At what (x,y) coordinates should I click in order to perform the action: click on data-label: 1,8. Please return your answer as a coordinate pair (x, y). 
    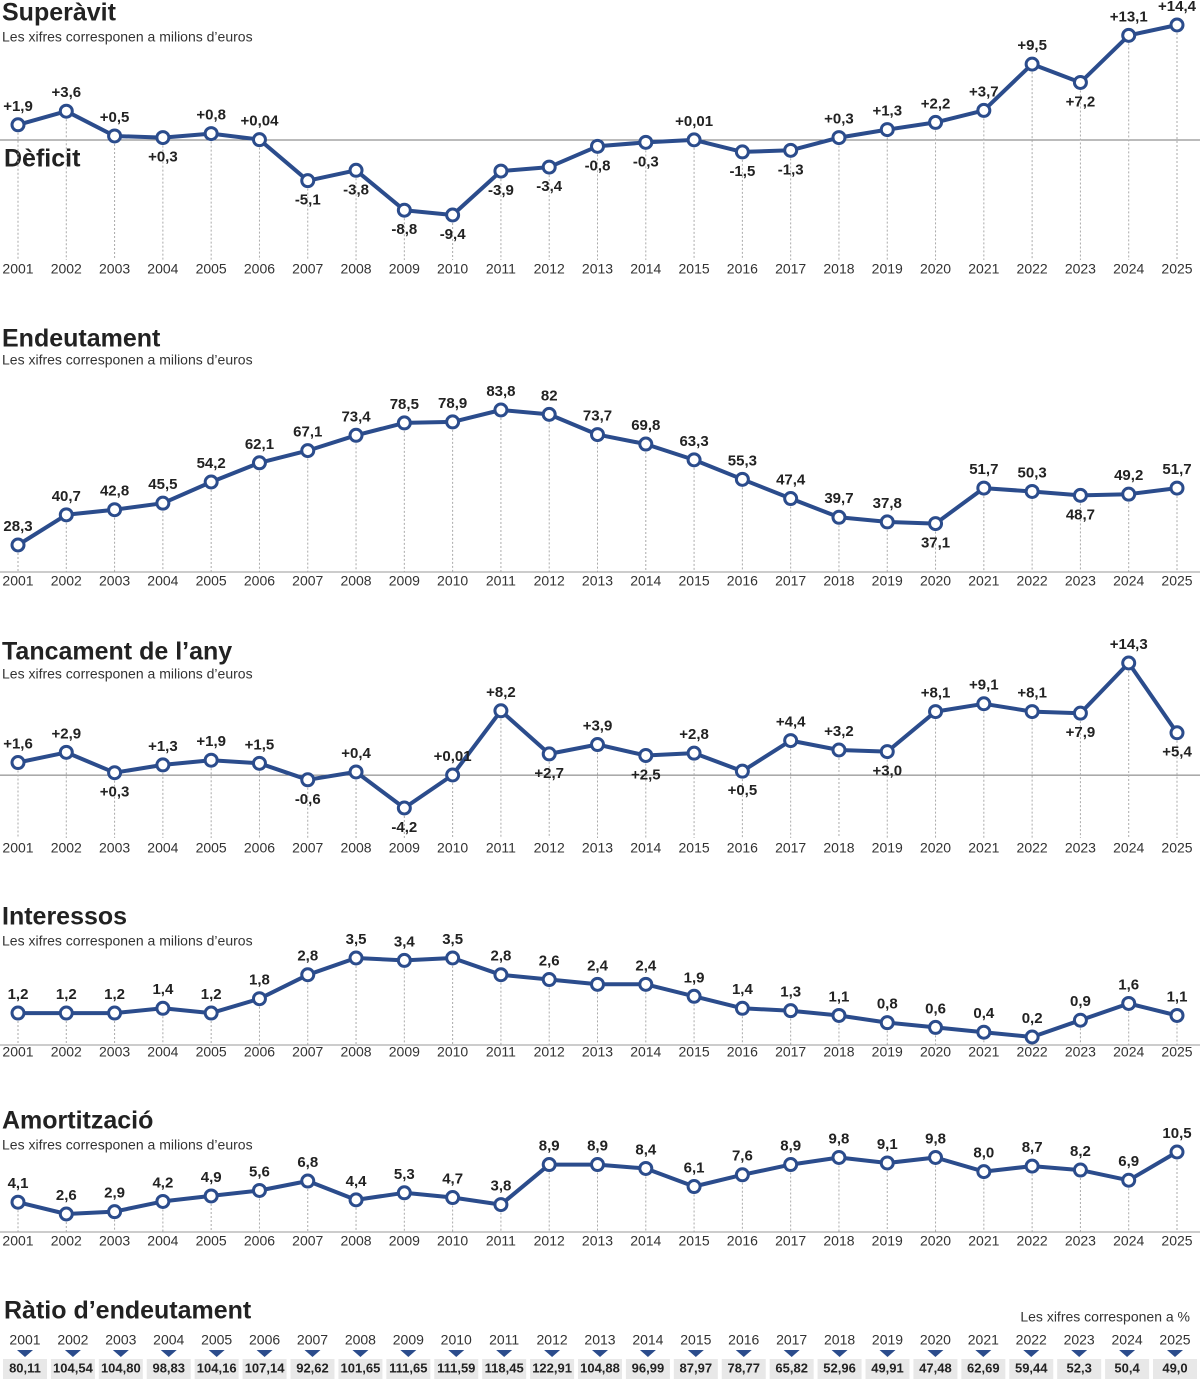
    Looking at the image, I should click on (259, 980).